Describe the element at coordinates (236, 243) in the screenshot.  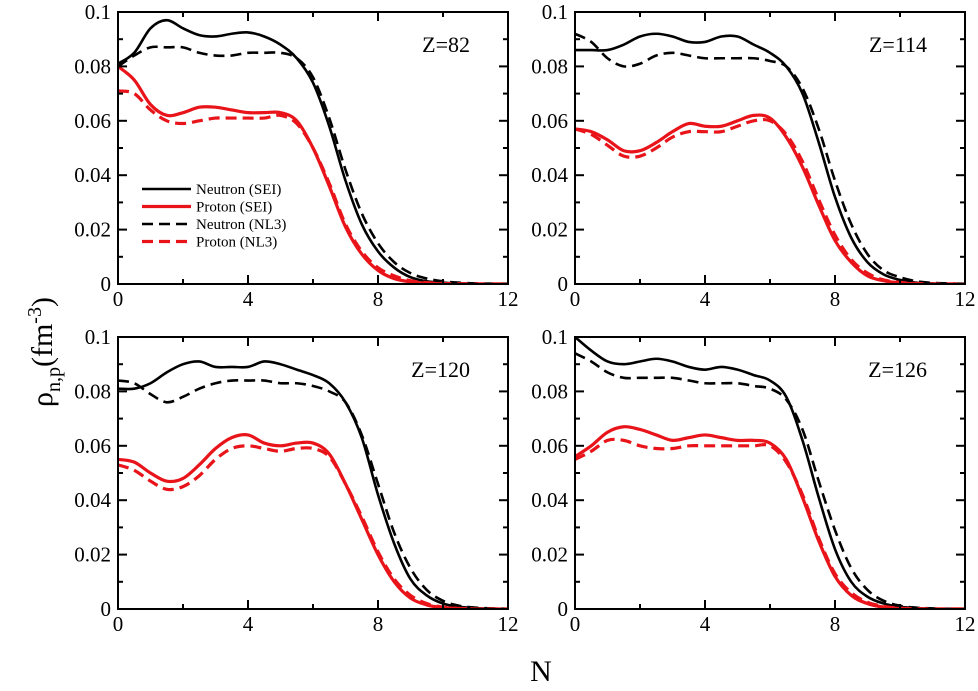
I see `legend-label: Proton (NL3)` at that location.